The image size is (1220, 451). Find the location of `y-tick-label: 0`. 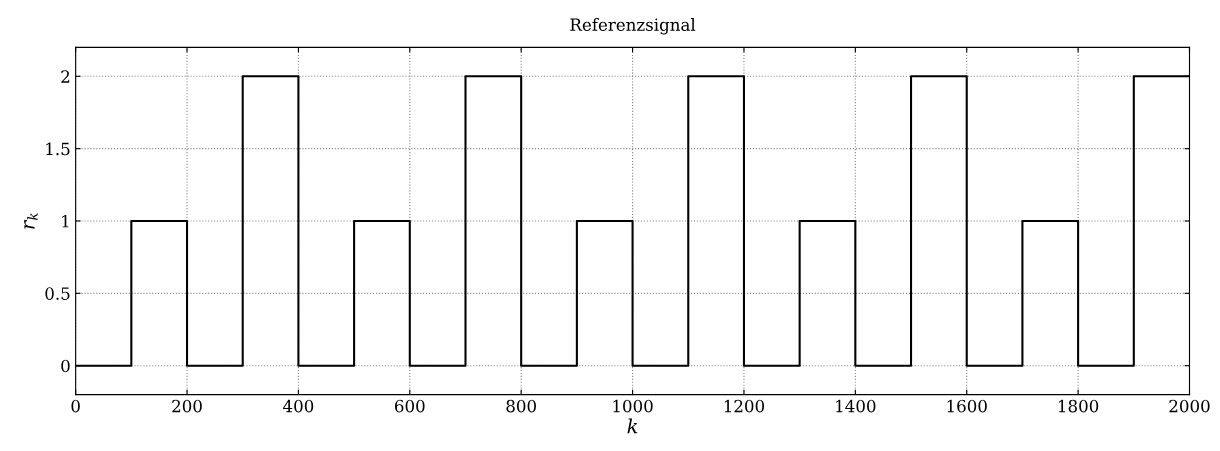

y-tick-label: 0 is located at coordinates (65, 366).